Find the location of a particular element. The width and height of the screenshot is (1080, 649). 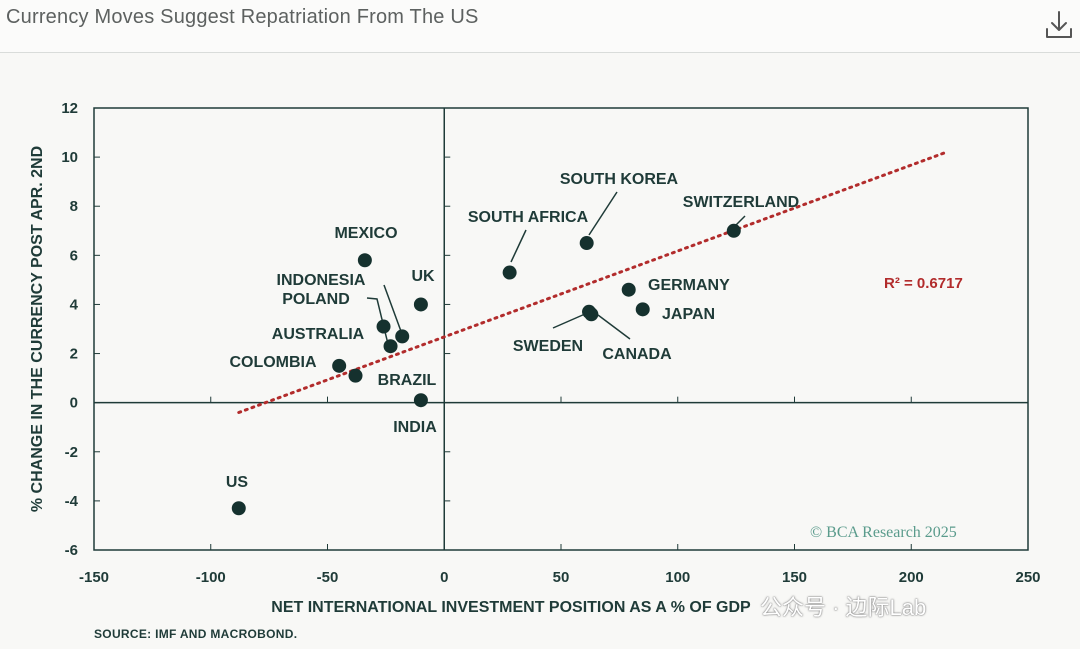

point-label-germany: GERMANY is located at coordinates (689, 285).